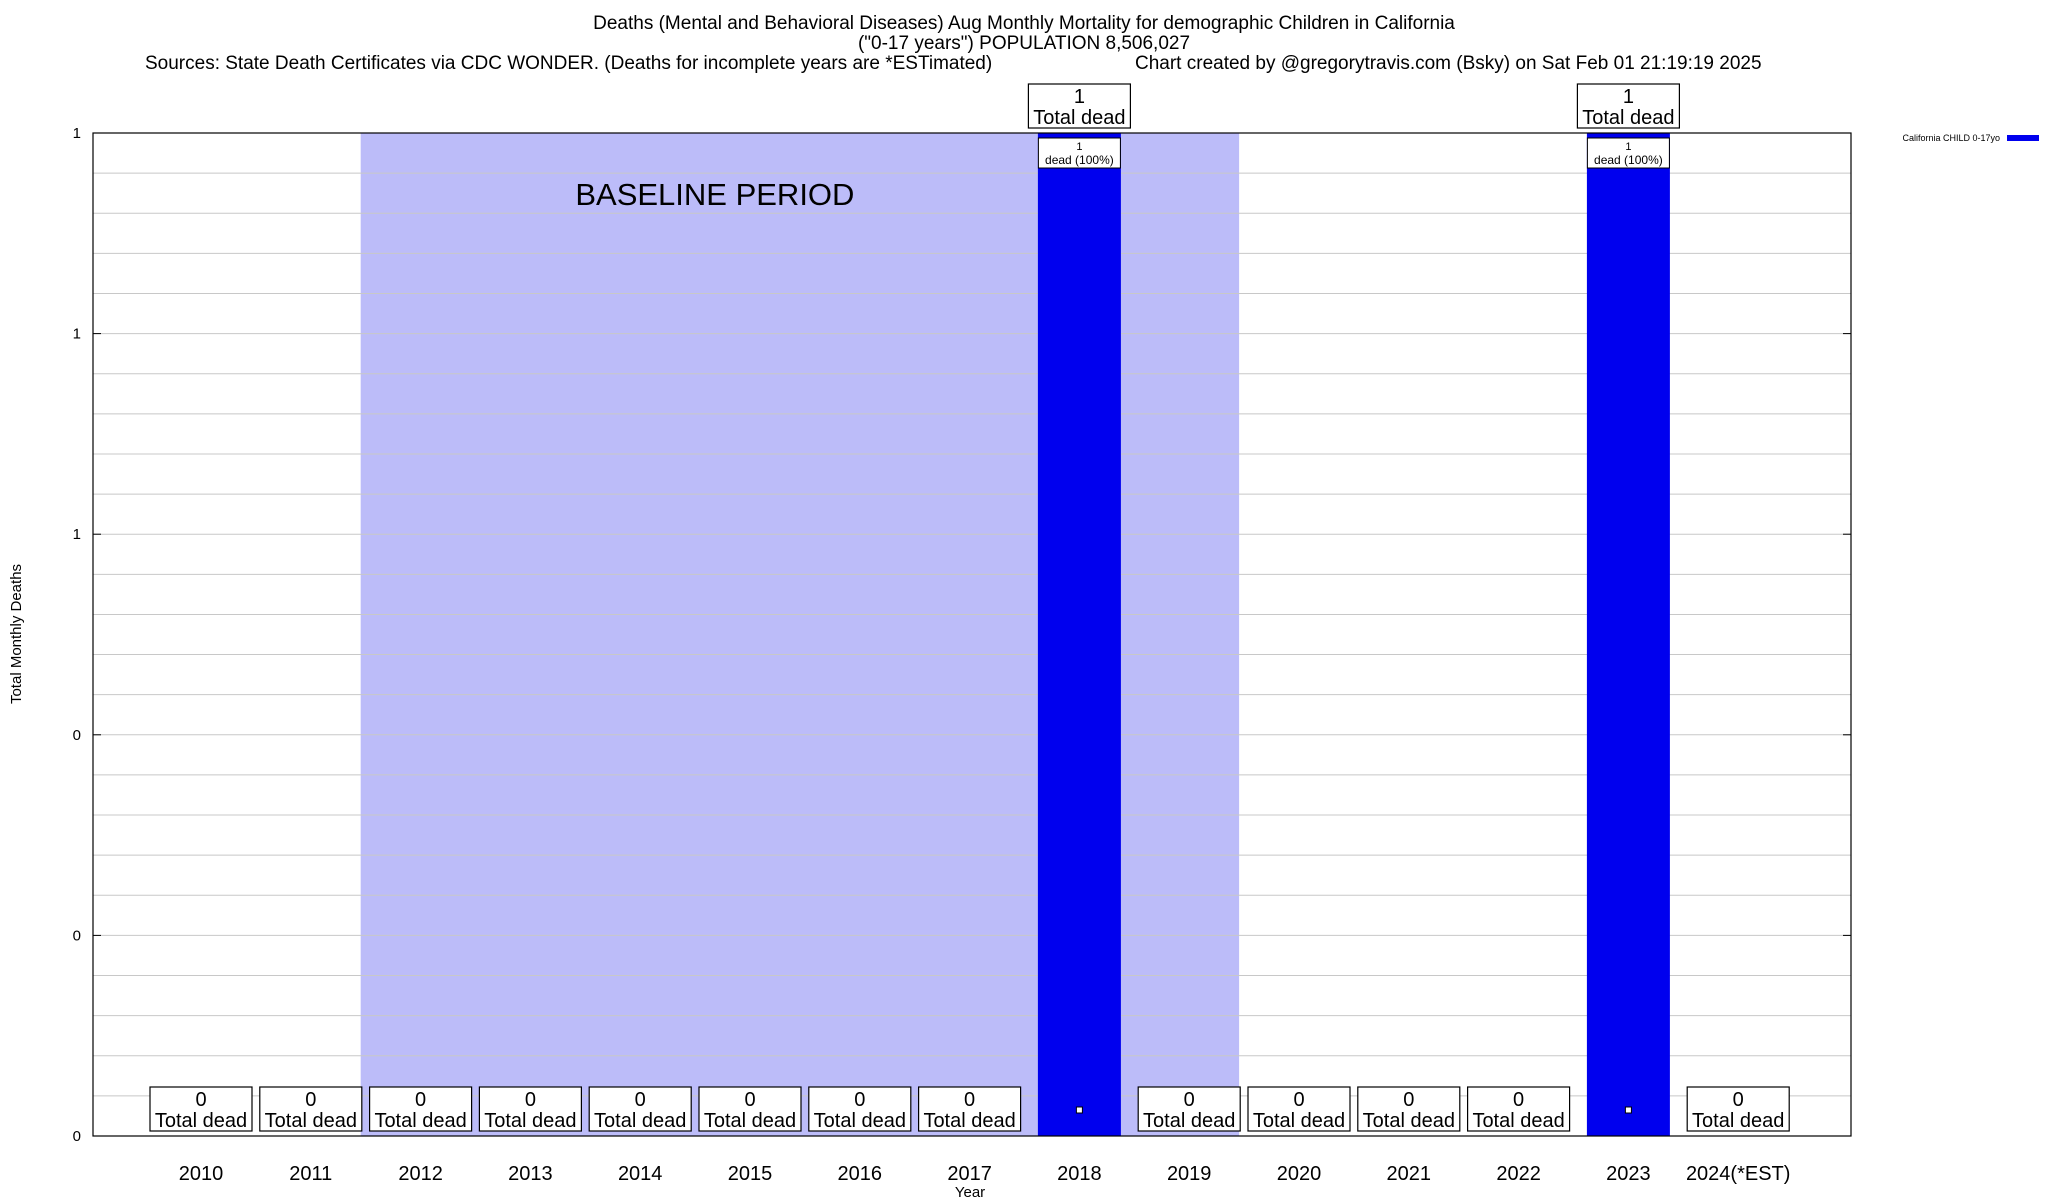 Image resolution: width=2048 pixels, height=1200 pixels. I want to click on x-tick-label: 2013, so click(530, 1174).